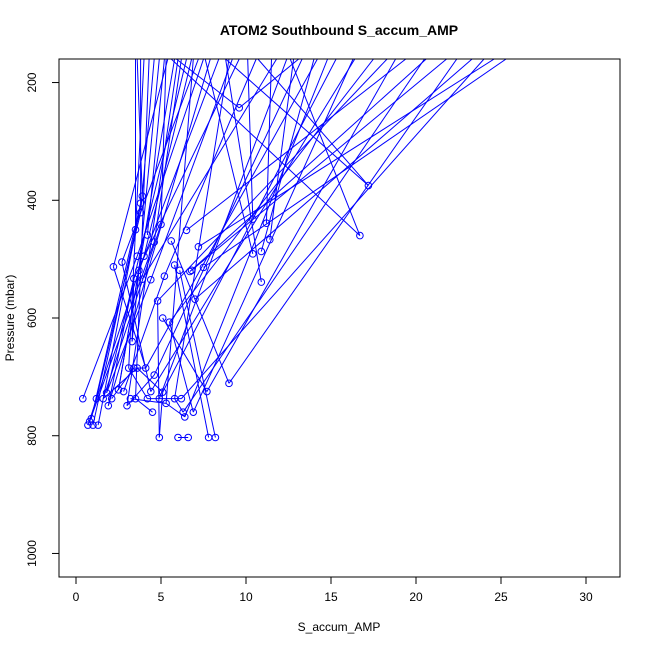  What do you see at coordinates (76, 597) in the screenshot?
I see `x-tick-label: 0` at bounding box center [76, 597].